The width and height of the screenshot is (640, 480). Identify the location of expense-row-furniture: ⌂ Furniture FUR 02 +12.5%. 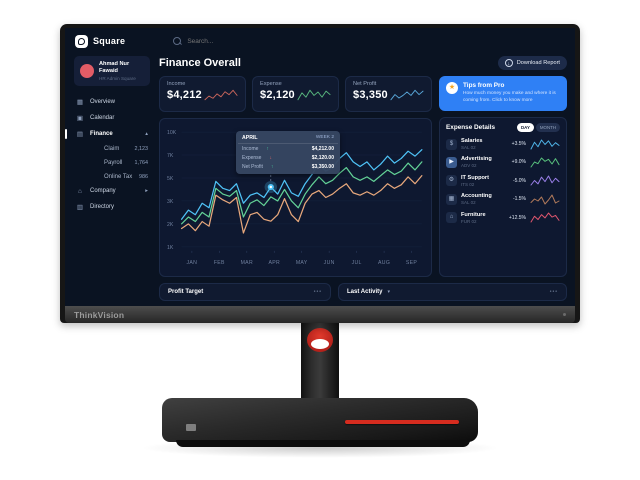
(503, 217).